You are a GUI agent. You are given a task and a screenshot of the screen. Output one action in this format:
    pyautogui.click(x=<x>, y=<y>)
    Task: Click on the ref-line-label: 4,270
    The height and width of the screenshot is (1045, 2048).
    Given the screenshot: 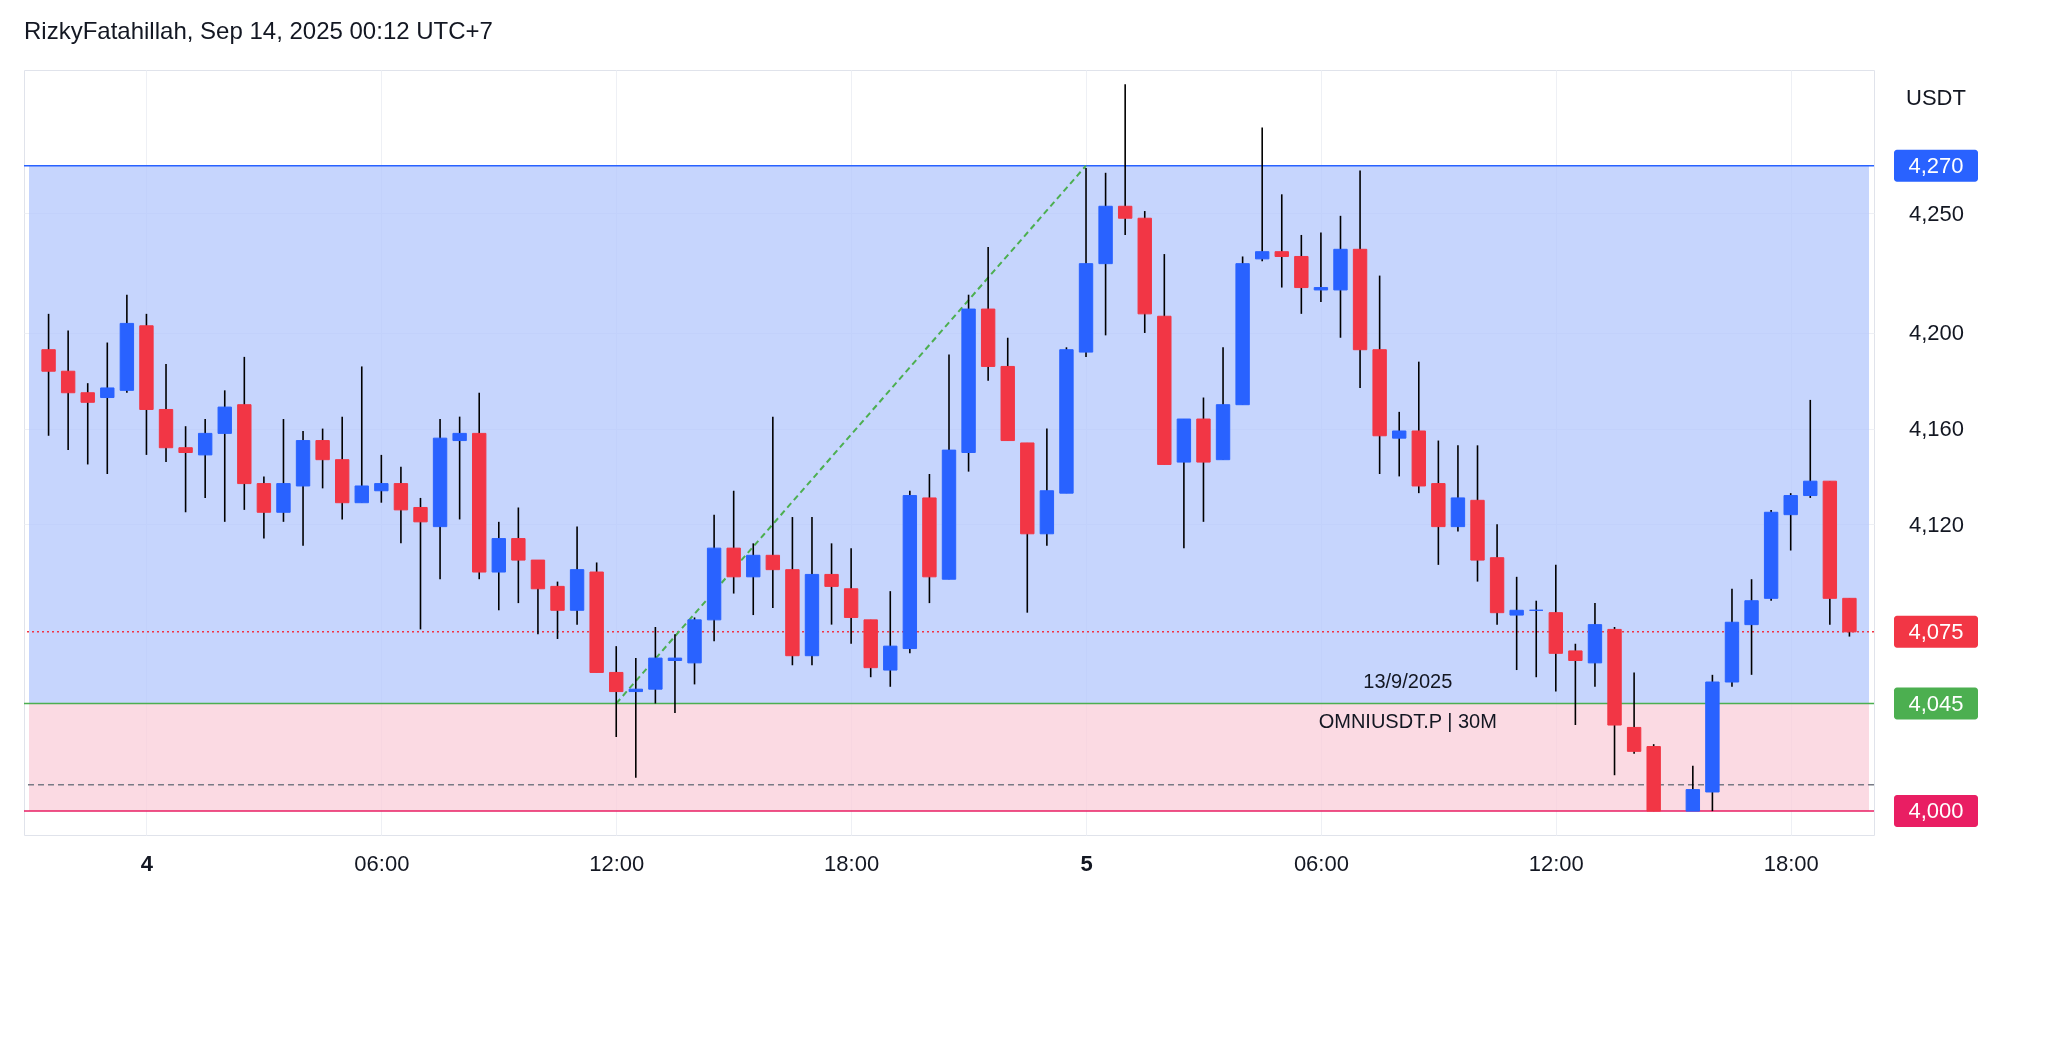 What is the action you would take?
    pyautogui.click(x=1936, y=165)
    